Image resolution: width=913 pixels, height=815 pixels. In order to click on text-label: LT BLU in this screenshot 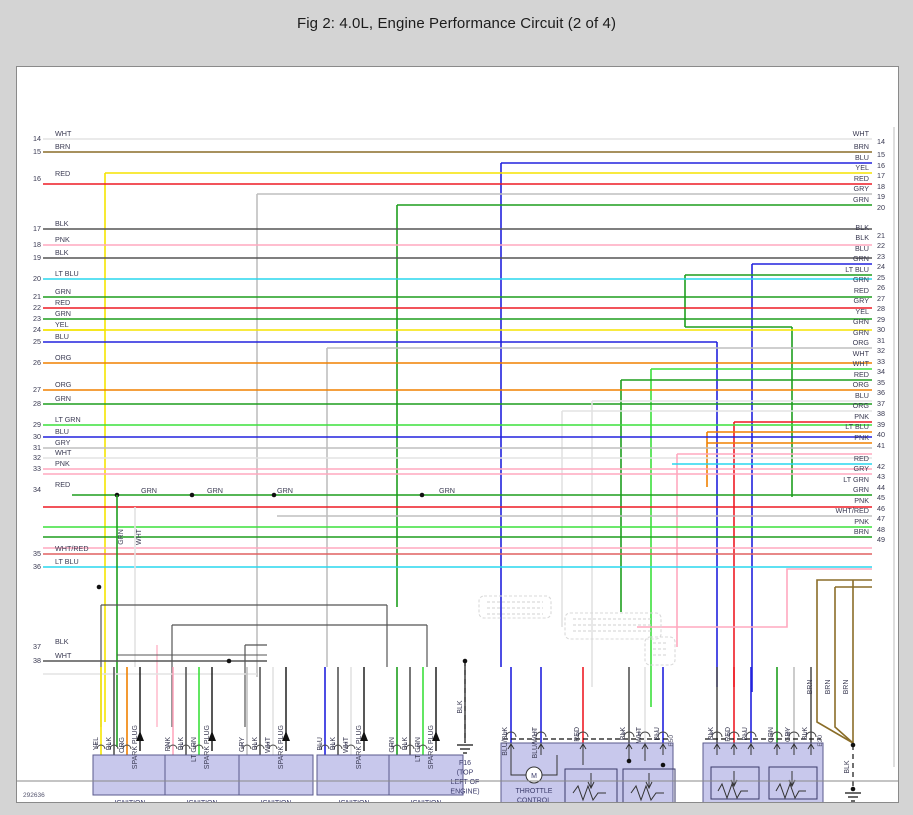, I will do `click(67, 273)`.